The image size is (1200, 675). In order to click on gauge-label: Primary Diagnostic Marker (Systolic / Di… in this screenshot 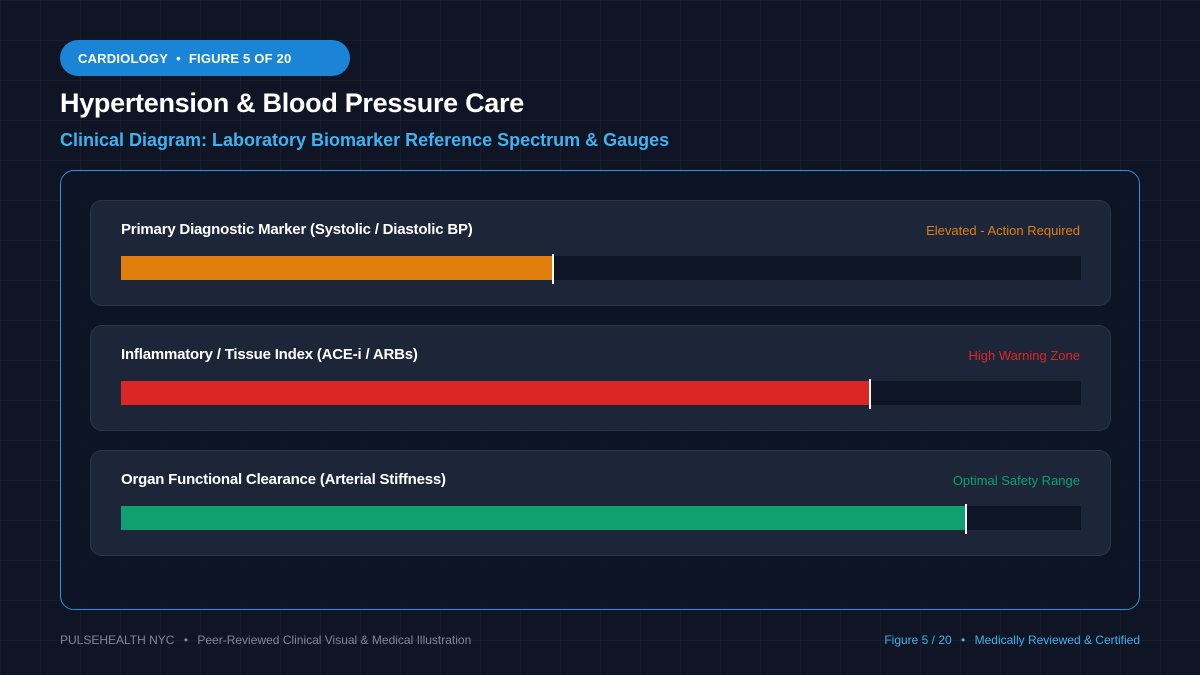, I will do `click(297, 229)`.